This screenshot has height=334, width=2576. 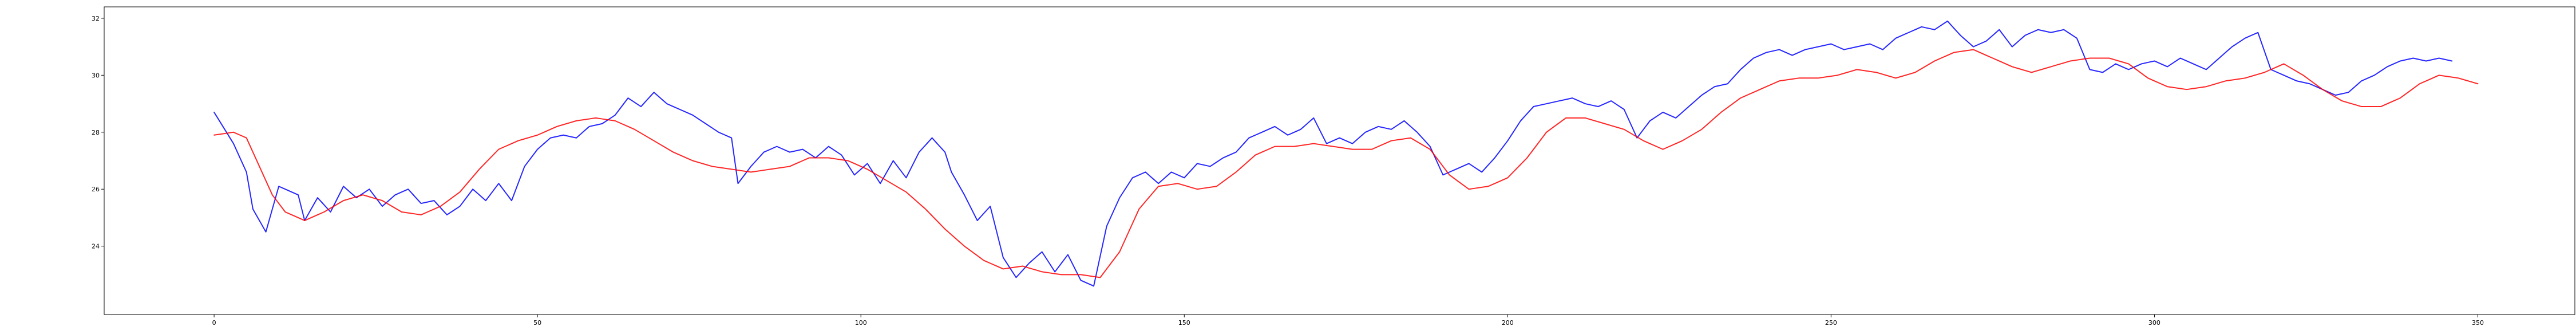 What do you see at coordinates (96, 189) in the screenshot?
I see `y-tick-label: 26` at bounding box center [96, 189].